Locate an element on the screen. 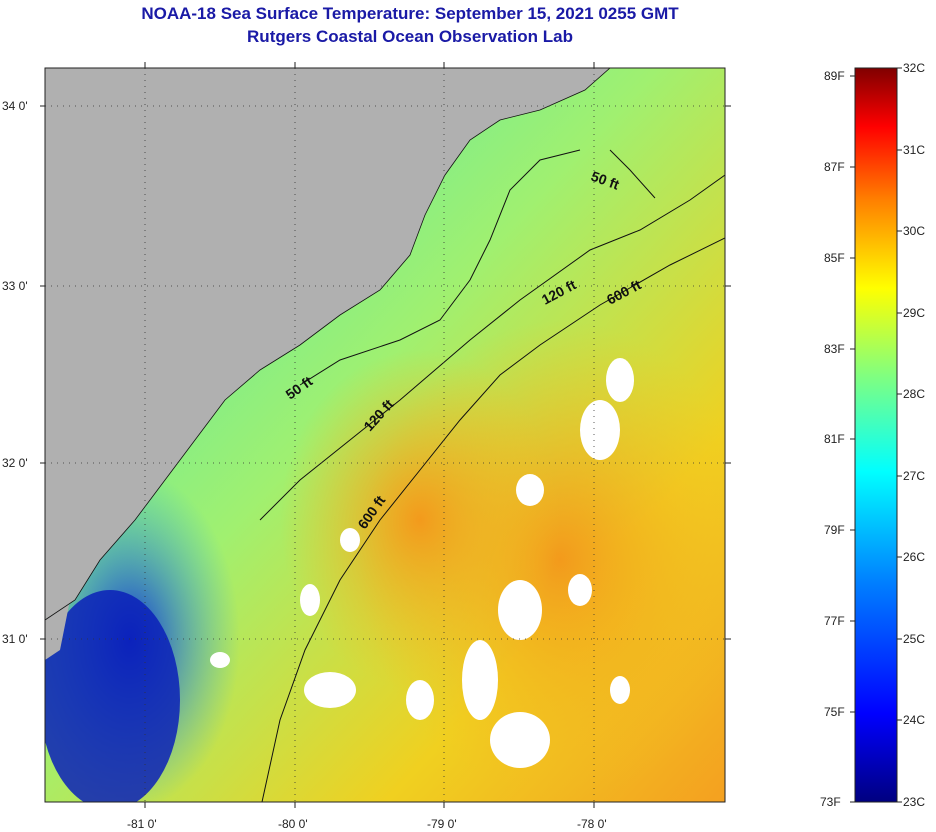 This screenshot has height=832, width=936. lat-tick-label: 32 0' is located at coordinates (15, 463).